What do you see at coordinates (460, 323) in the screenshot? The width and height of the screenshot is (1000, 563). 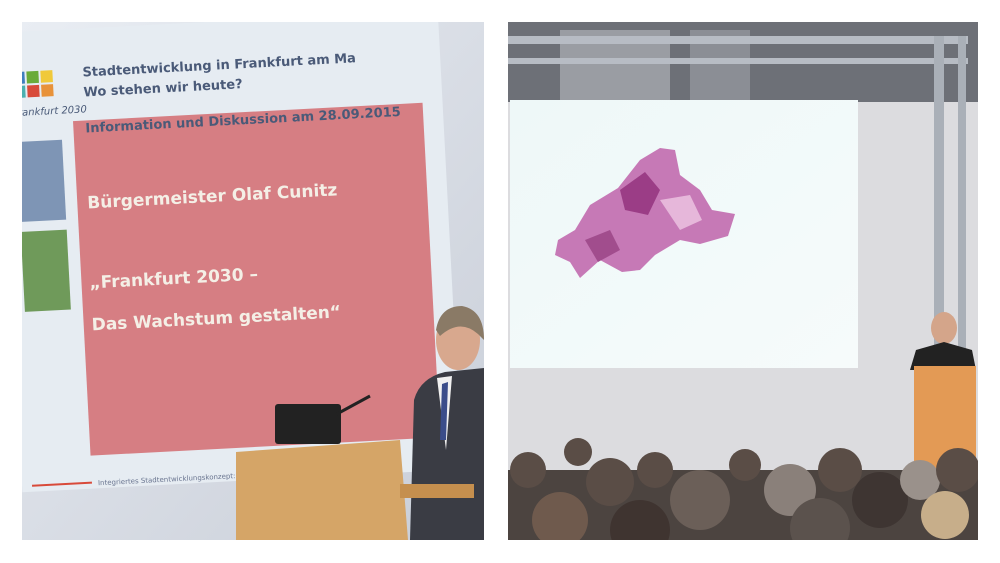 I see `speaker-hair` at bounding box center [460, 323].